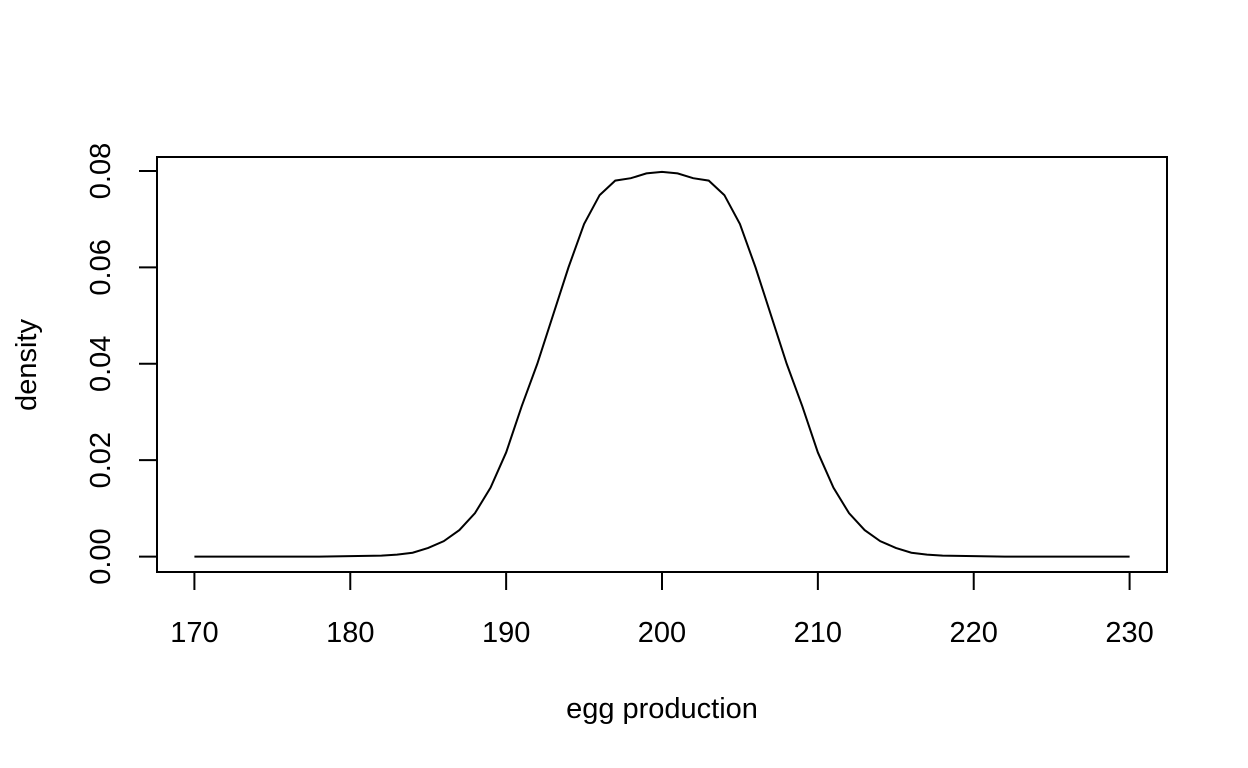  Describe the element at coordinates (506, 633) in the screenshot. I see `x-tick-label: 190` at that location.